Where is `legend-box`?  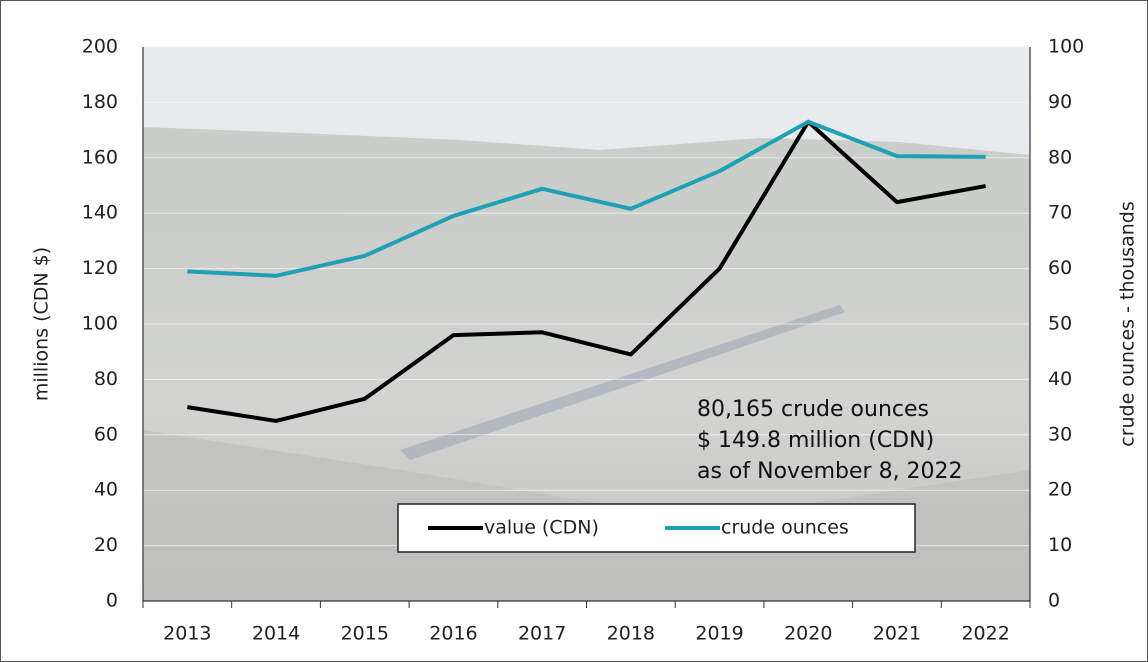 legend-box is located at coordinates (656, 528).